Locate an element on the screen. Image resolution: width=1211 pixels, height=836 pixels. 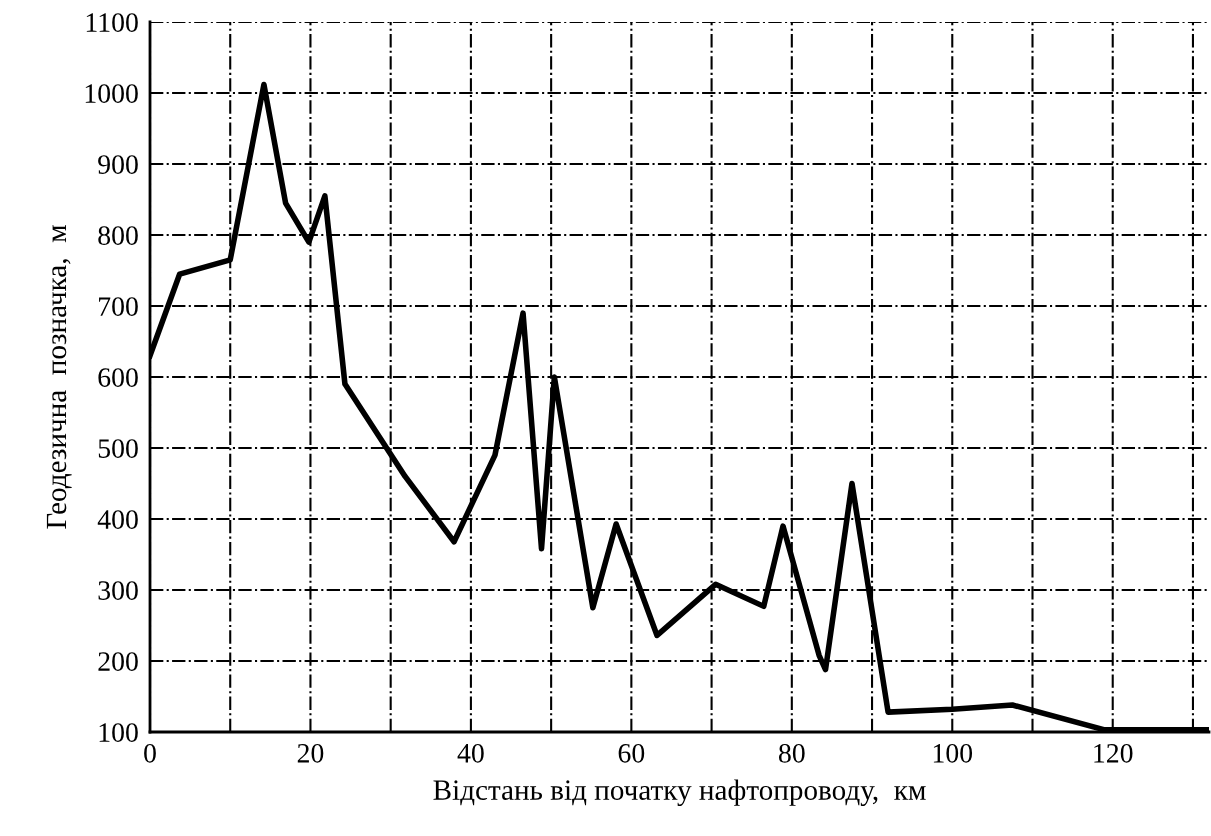
y-tick-label: 400 is located at coordinates (117, 519).